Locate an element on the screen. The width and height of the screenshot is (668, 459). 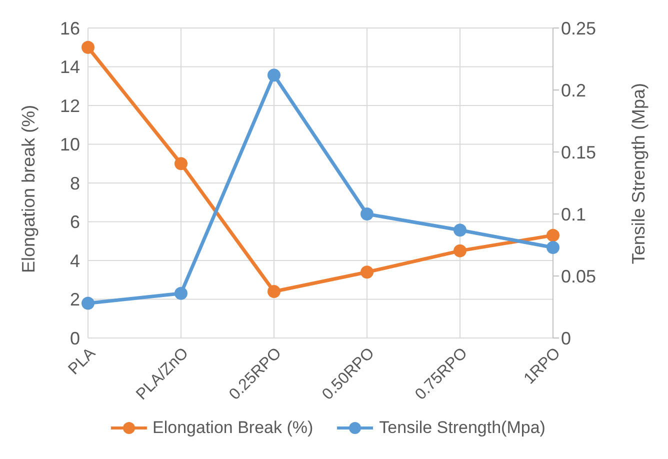
y2-axis-title: Tensile Strength (Mpa) is located at coordinates (638, 173).